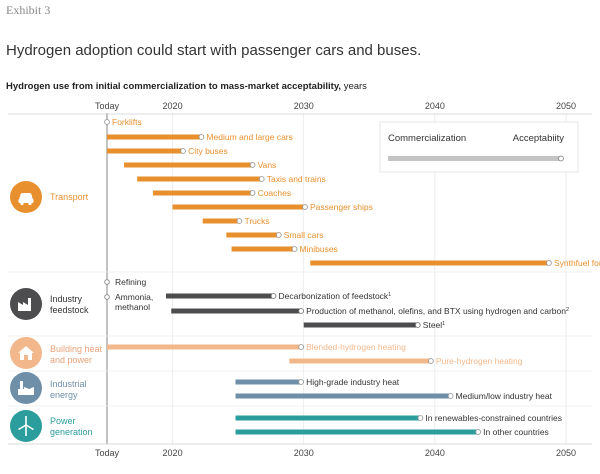 The image size is (600, 474). What do you see at coordinates (549, 263) in the screenshot?
I see `bar-transport-synthfuel-for-freight-ships-and-airplanes-endpoint` at bounding box center [549, 263].